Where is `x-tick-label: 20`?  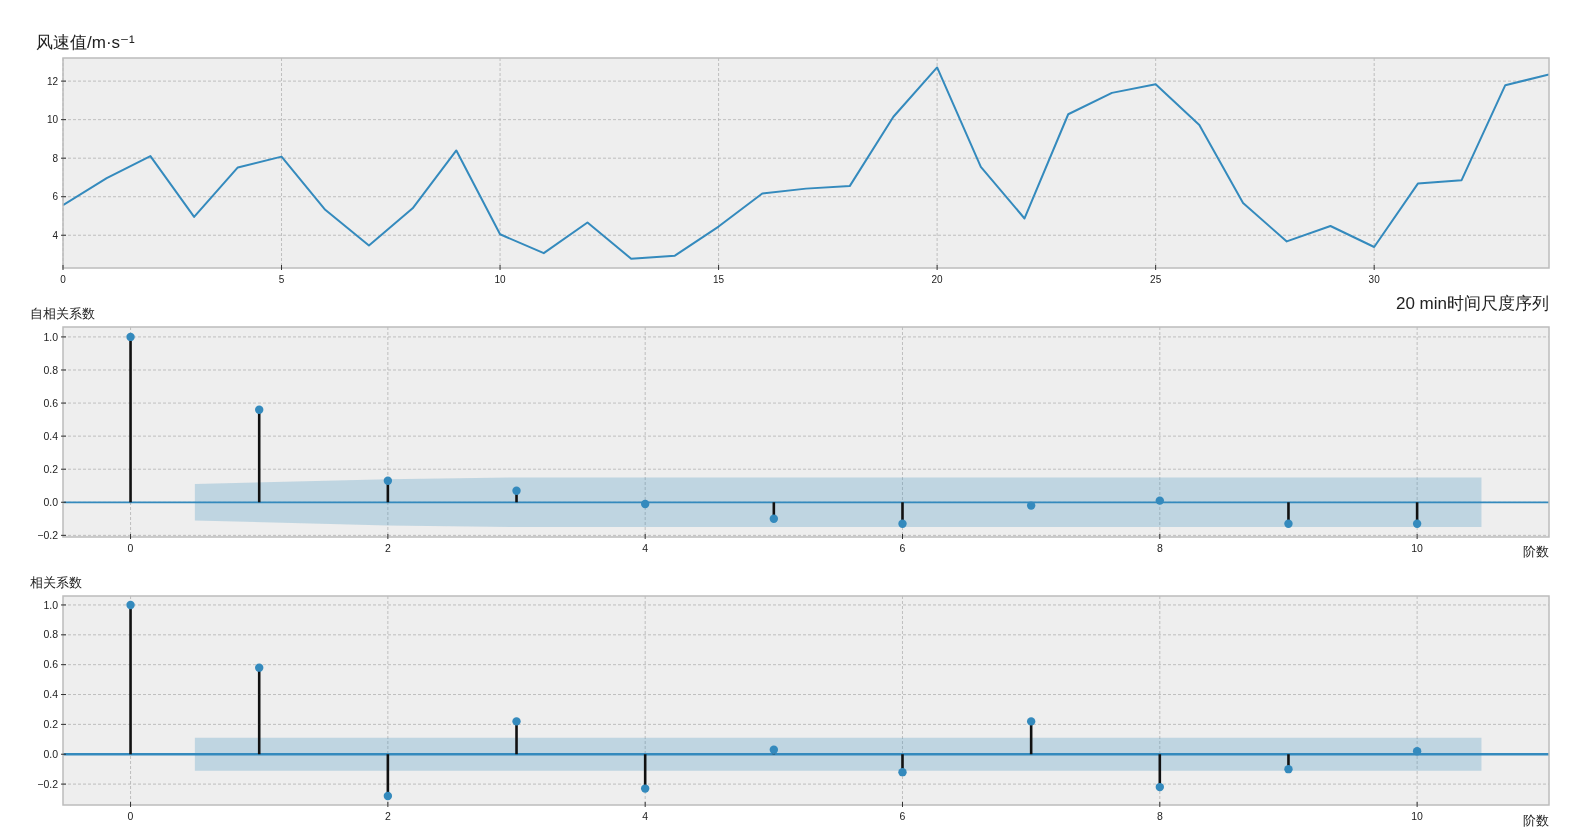
x-tick-label: 20 is located at coordinates (937, 279).